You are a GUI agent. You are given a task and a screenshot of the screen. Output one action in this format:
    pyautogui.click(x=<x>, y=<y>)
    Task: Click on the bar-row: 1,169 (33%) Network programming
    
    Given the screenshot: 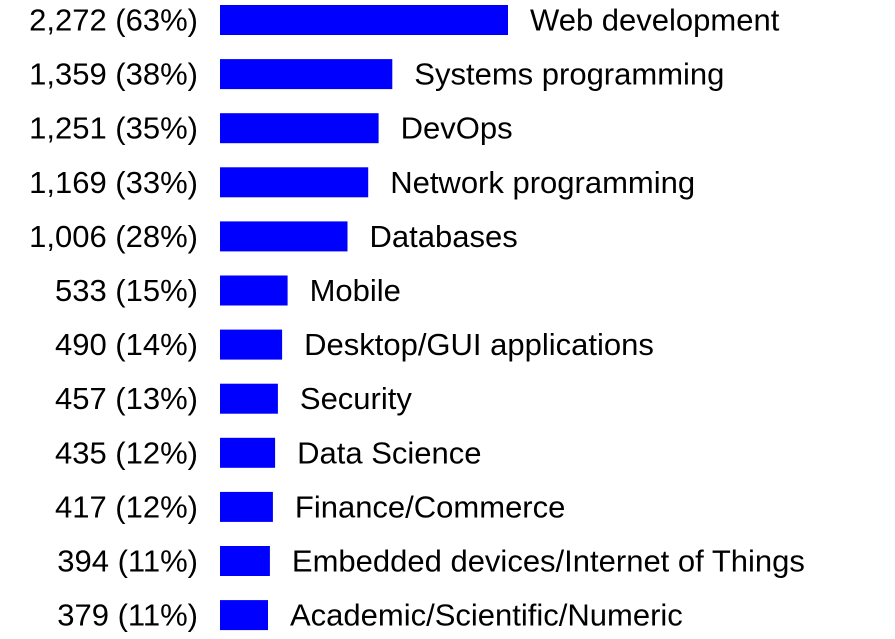 What is the action you would take?
    pyautogui.click(x=362, y=182)
    